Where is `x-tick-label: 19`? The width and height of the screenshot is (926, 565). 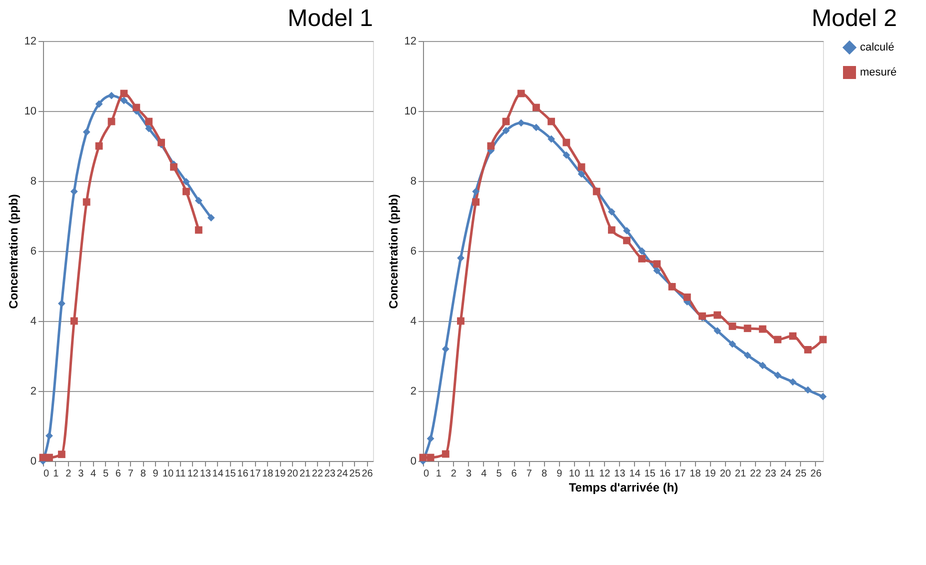 x-tick-label: 19 is located at coordinates (710, 474).